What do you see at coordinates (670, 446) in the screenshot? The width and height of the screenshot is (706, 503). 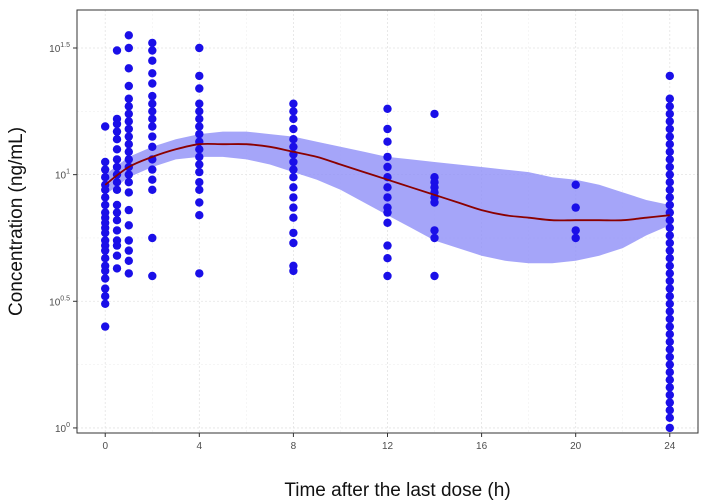 I see `x-tick-label: 24` at bounding box center [670, 446].